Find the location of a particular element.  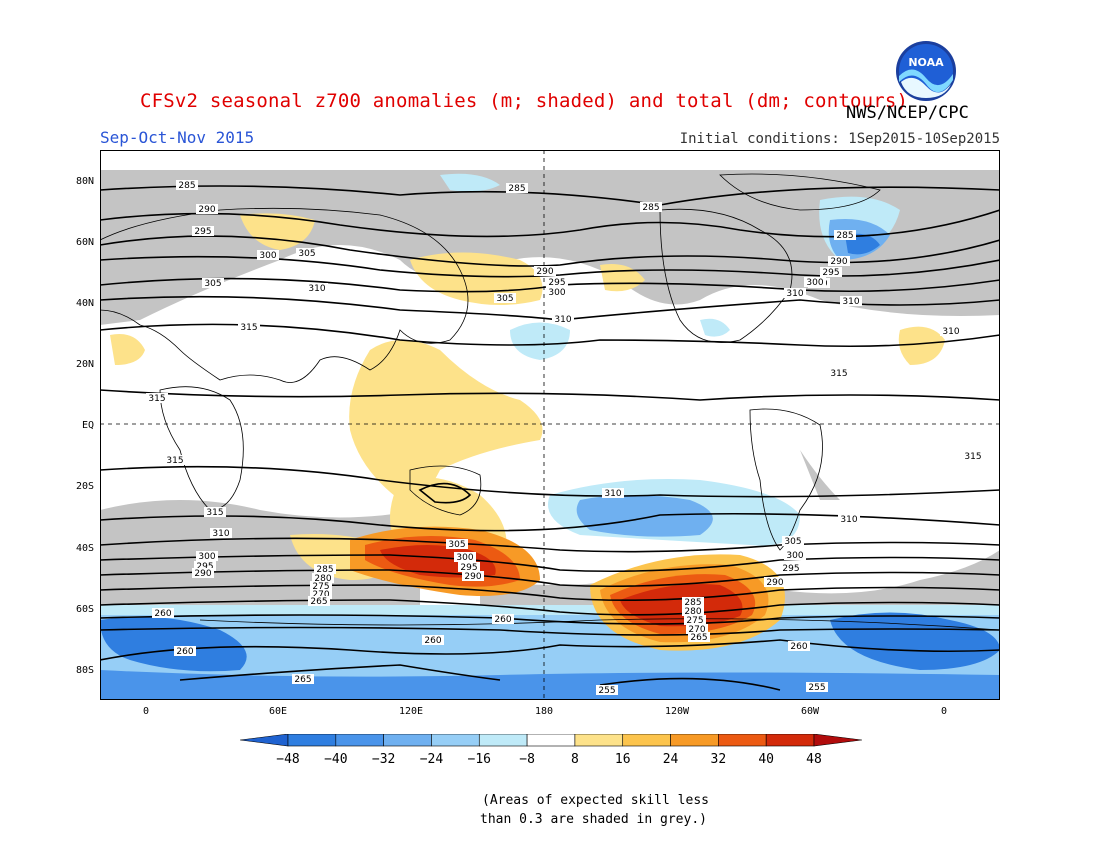

lat-label: 40S is located at coordinates (84, 548).